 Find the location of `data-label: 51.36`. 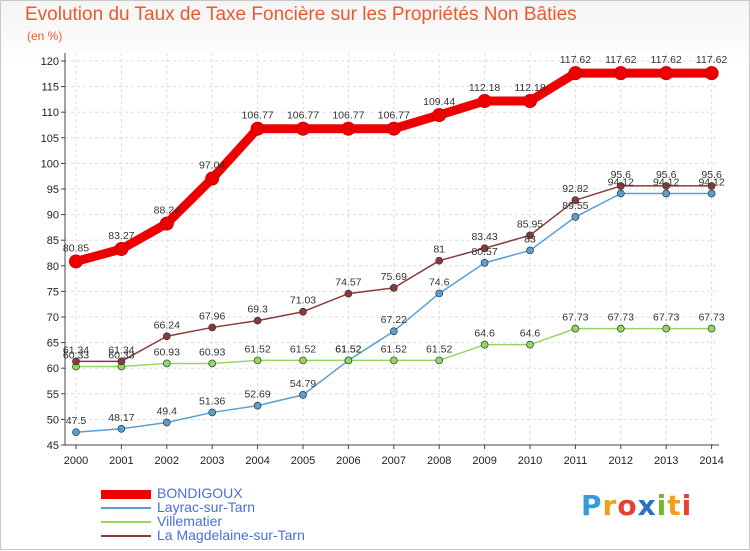

data-label: 51.36 is located at coordinates (212, 401).